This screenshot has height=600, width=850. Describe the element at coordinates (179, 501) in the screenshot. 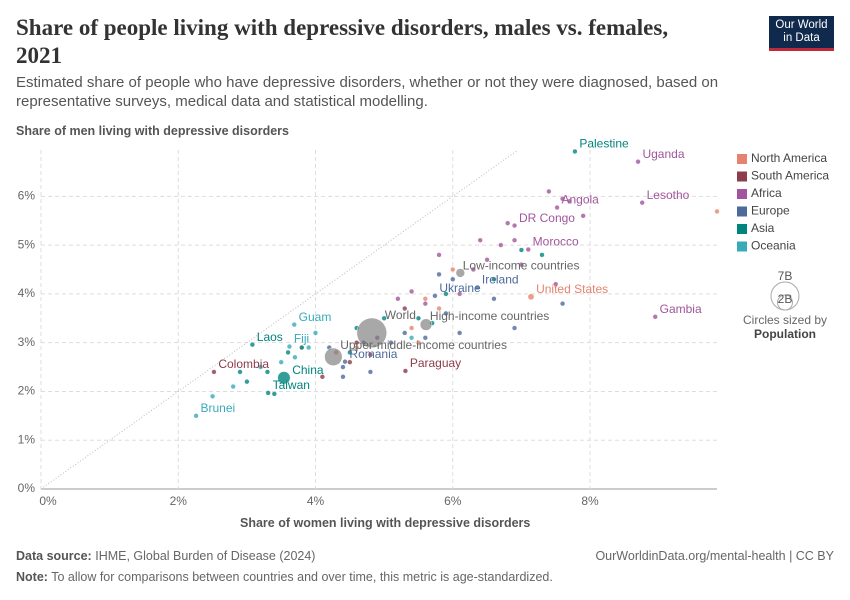

I see `x-tick-label: 2%` at that location.